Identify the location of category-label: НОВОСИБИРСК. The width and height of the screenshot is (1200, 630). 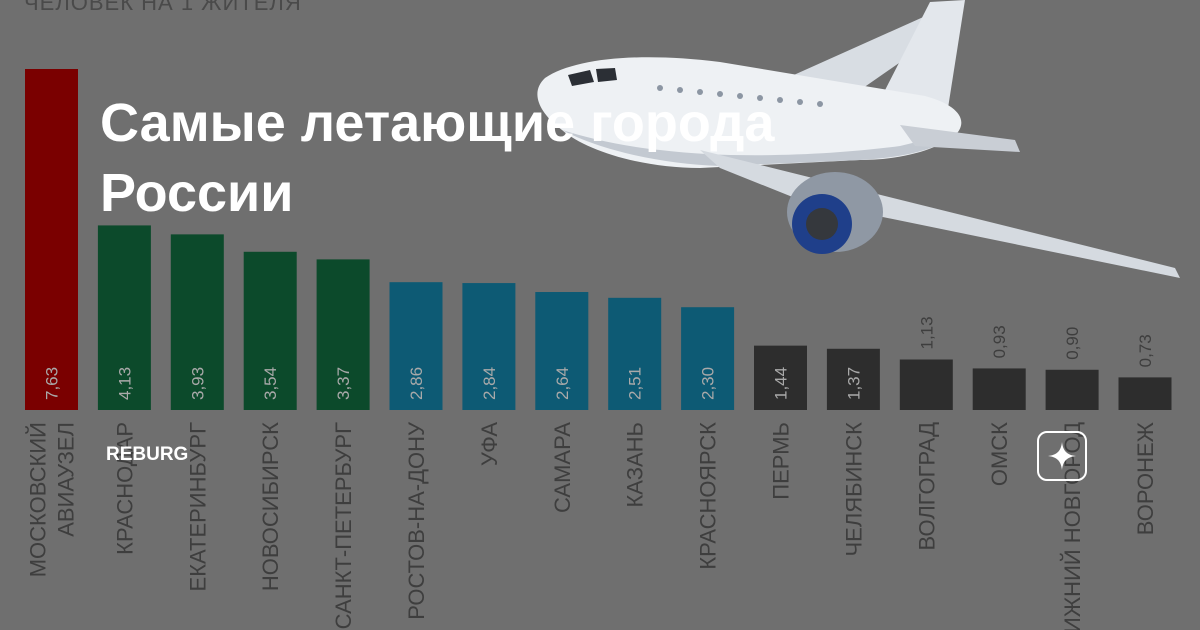
(270, 506).